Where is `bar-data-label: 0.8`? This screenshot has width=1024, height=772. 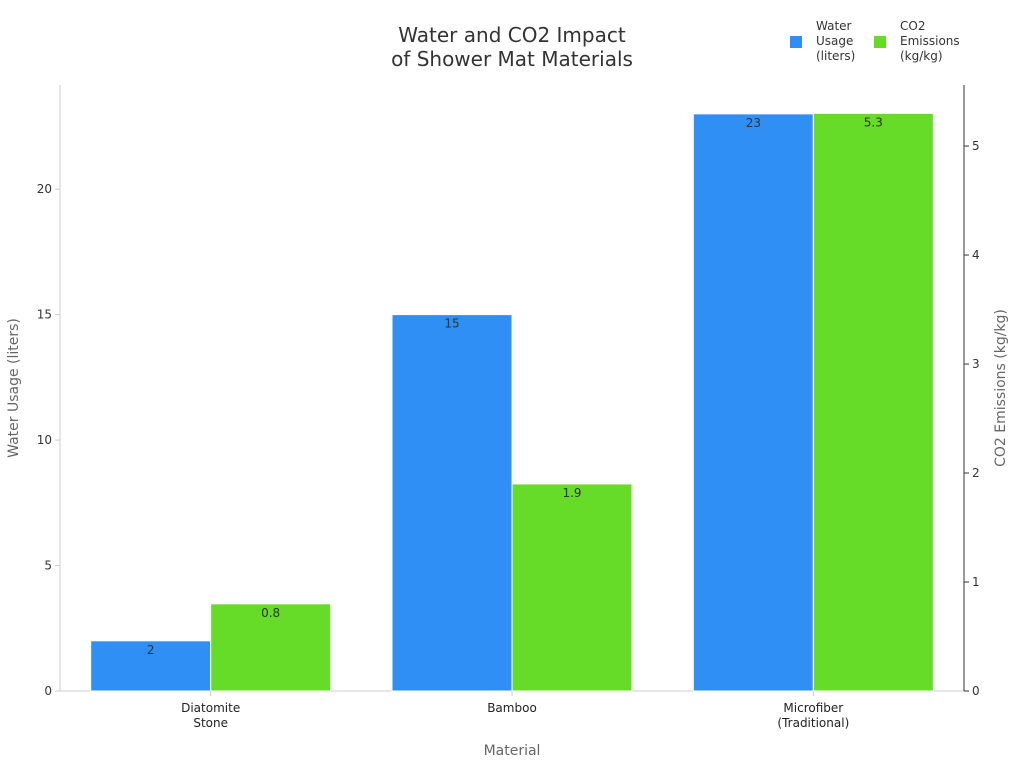 bar-data-label: 0.8 is located at coordinates (270, 613).